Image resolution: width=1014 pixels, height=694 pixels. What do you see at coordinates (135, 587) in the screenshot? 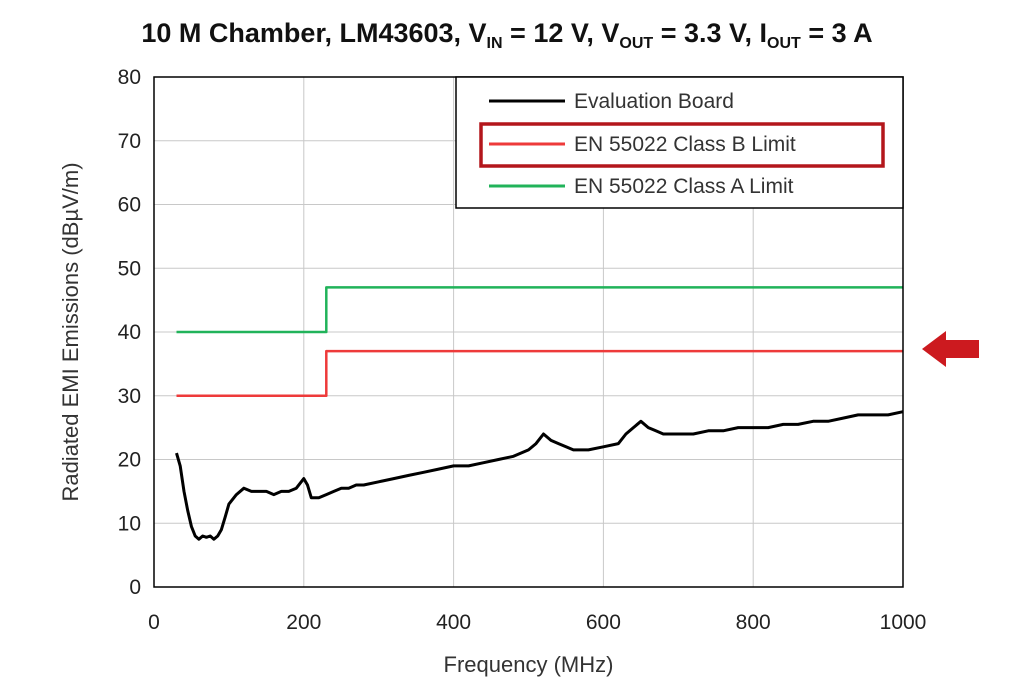
I see `y-tick-label: 0` at bounding box center [135, 587].